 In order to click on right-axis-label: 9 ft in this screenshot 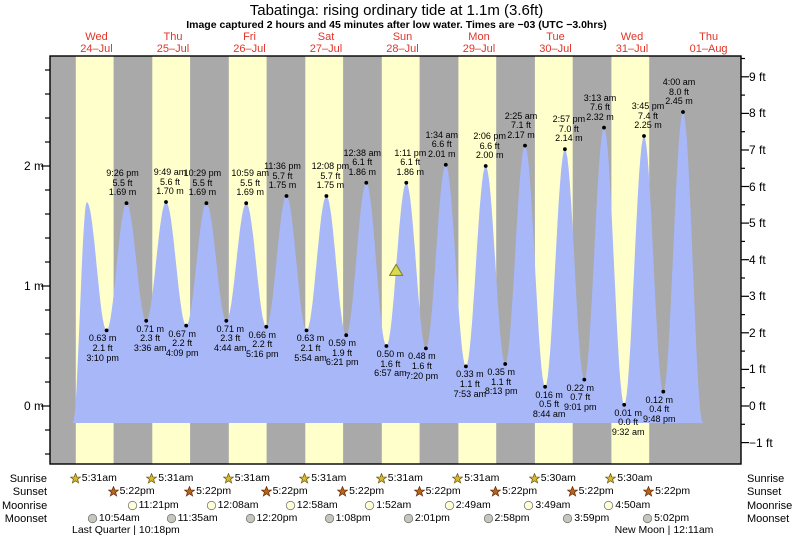, I will do `click(757, 76)`.